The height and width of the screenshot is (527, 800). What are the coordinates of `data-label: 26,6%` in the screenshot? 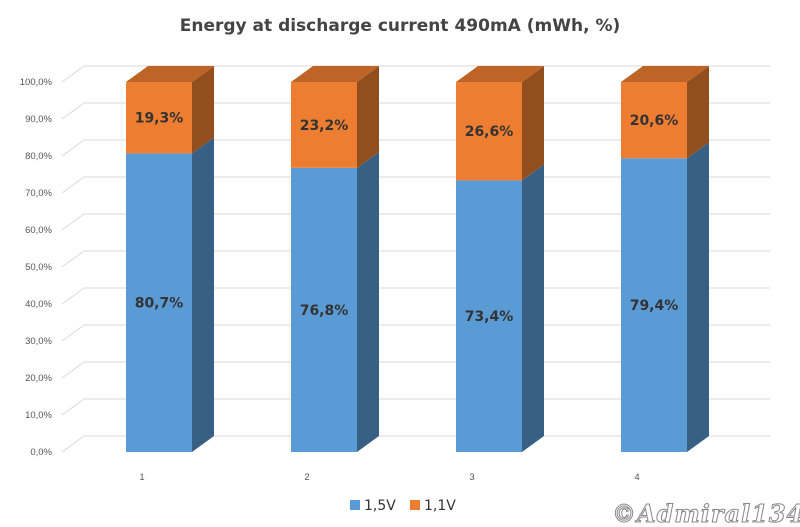 It's located at (489, 132).